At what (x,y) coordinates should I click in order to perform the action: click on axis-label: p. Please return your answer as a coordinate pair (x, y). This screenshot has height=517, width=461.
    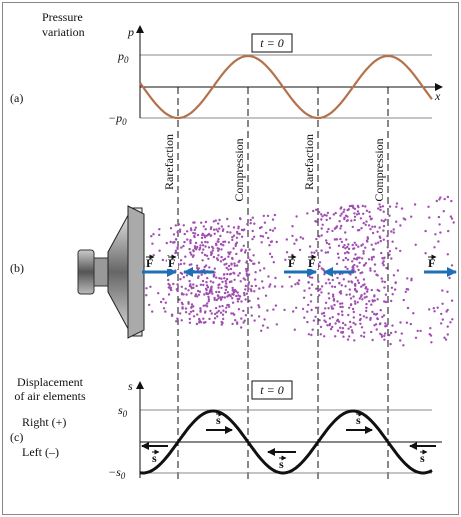
    Looking at the image, I should click on (130, 32).